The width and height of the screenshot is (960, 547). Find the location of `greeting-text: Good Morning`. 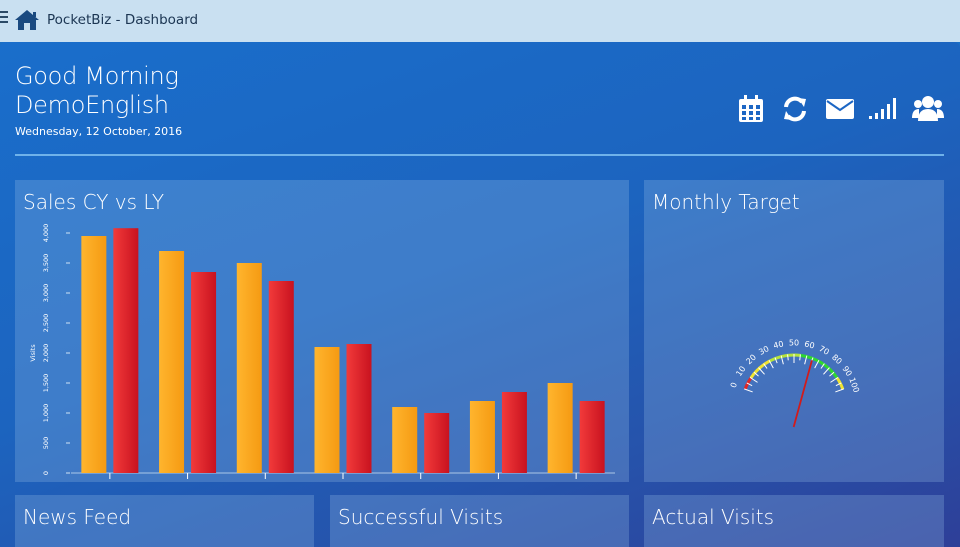

greeting-text: Good Morning is located at coordinates (97, 76).